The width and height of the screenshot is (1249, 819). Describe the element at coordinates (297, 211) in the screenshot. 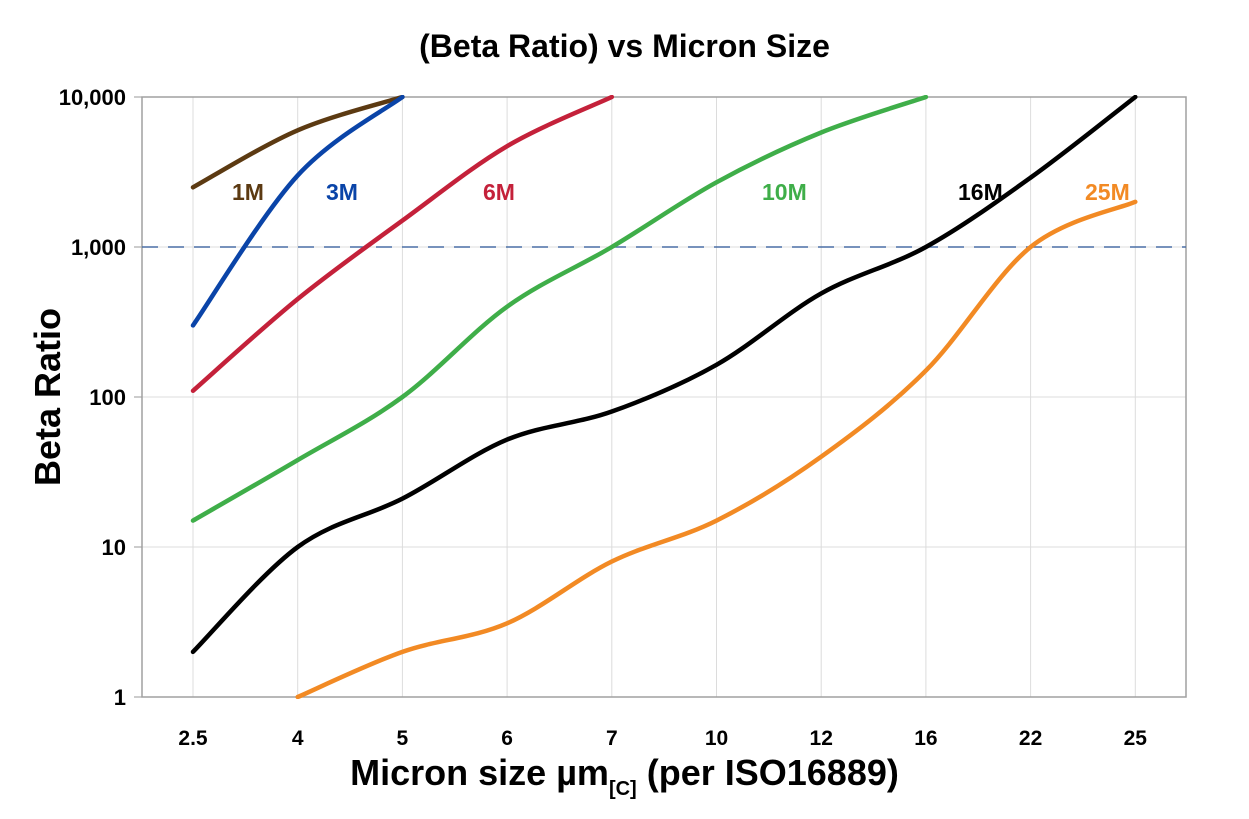

I see `series-line-3M` at that location.